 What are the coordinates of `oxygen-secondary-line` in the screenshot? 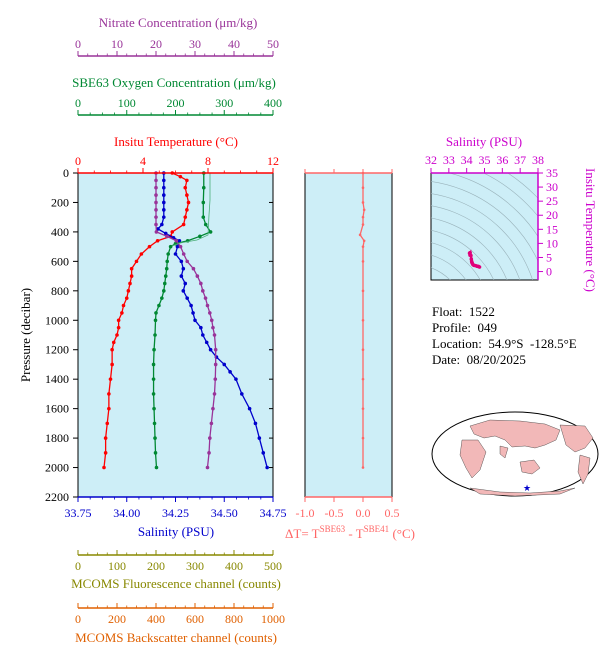 It's located at (191, 210).